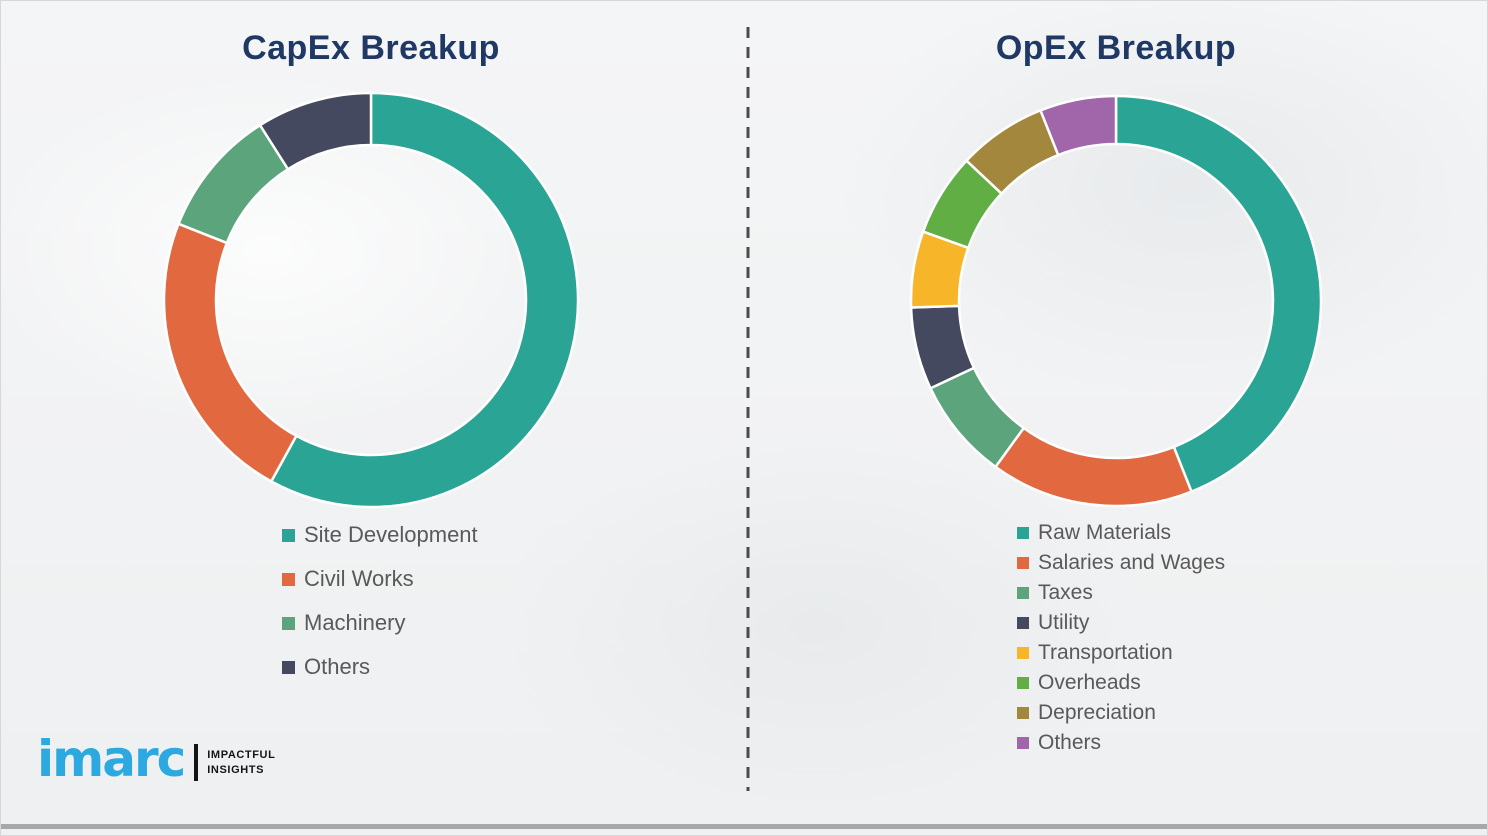 The height and width of the screenshot is (836, 1488). I want to click on legend-label: Taxes, so click(1065, 592).